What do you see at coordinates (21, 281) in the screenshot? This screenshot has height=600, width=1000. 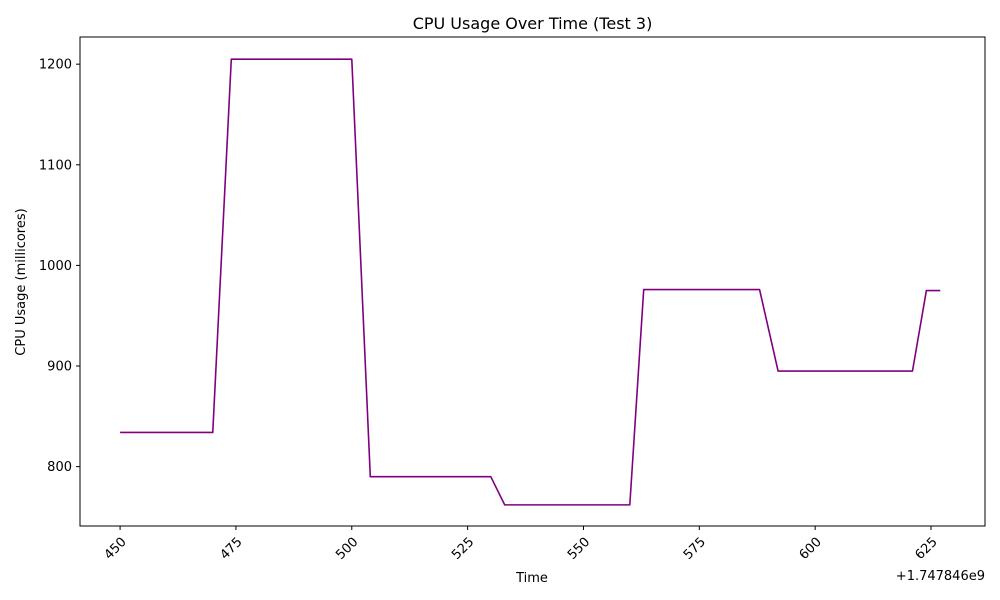 I see `y-axis-title: CPU Usage (millicores)` at bounding box center [21, 281].